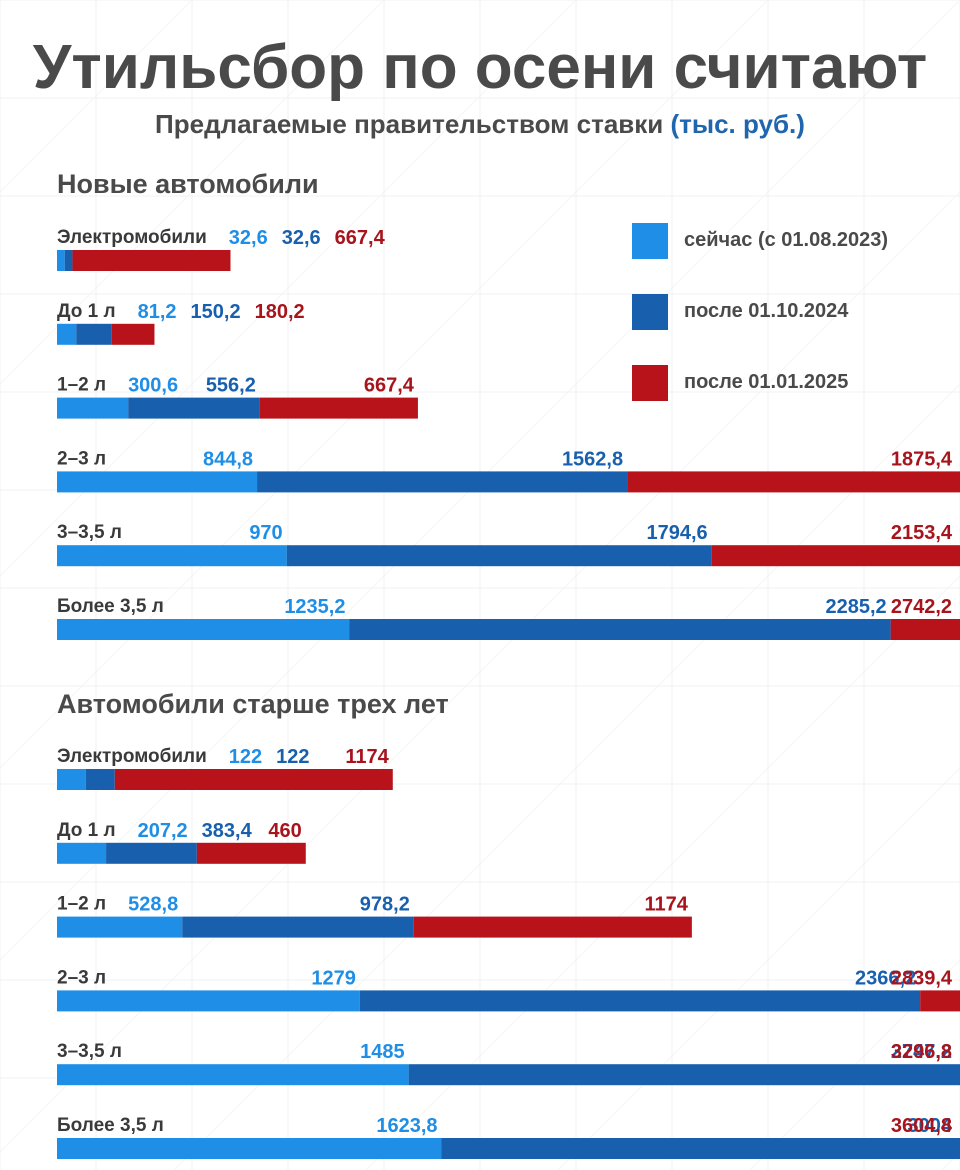 The image size is (960, 1170). I want to click on value-label-current: 300,6, so click(153, 386).